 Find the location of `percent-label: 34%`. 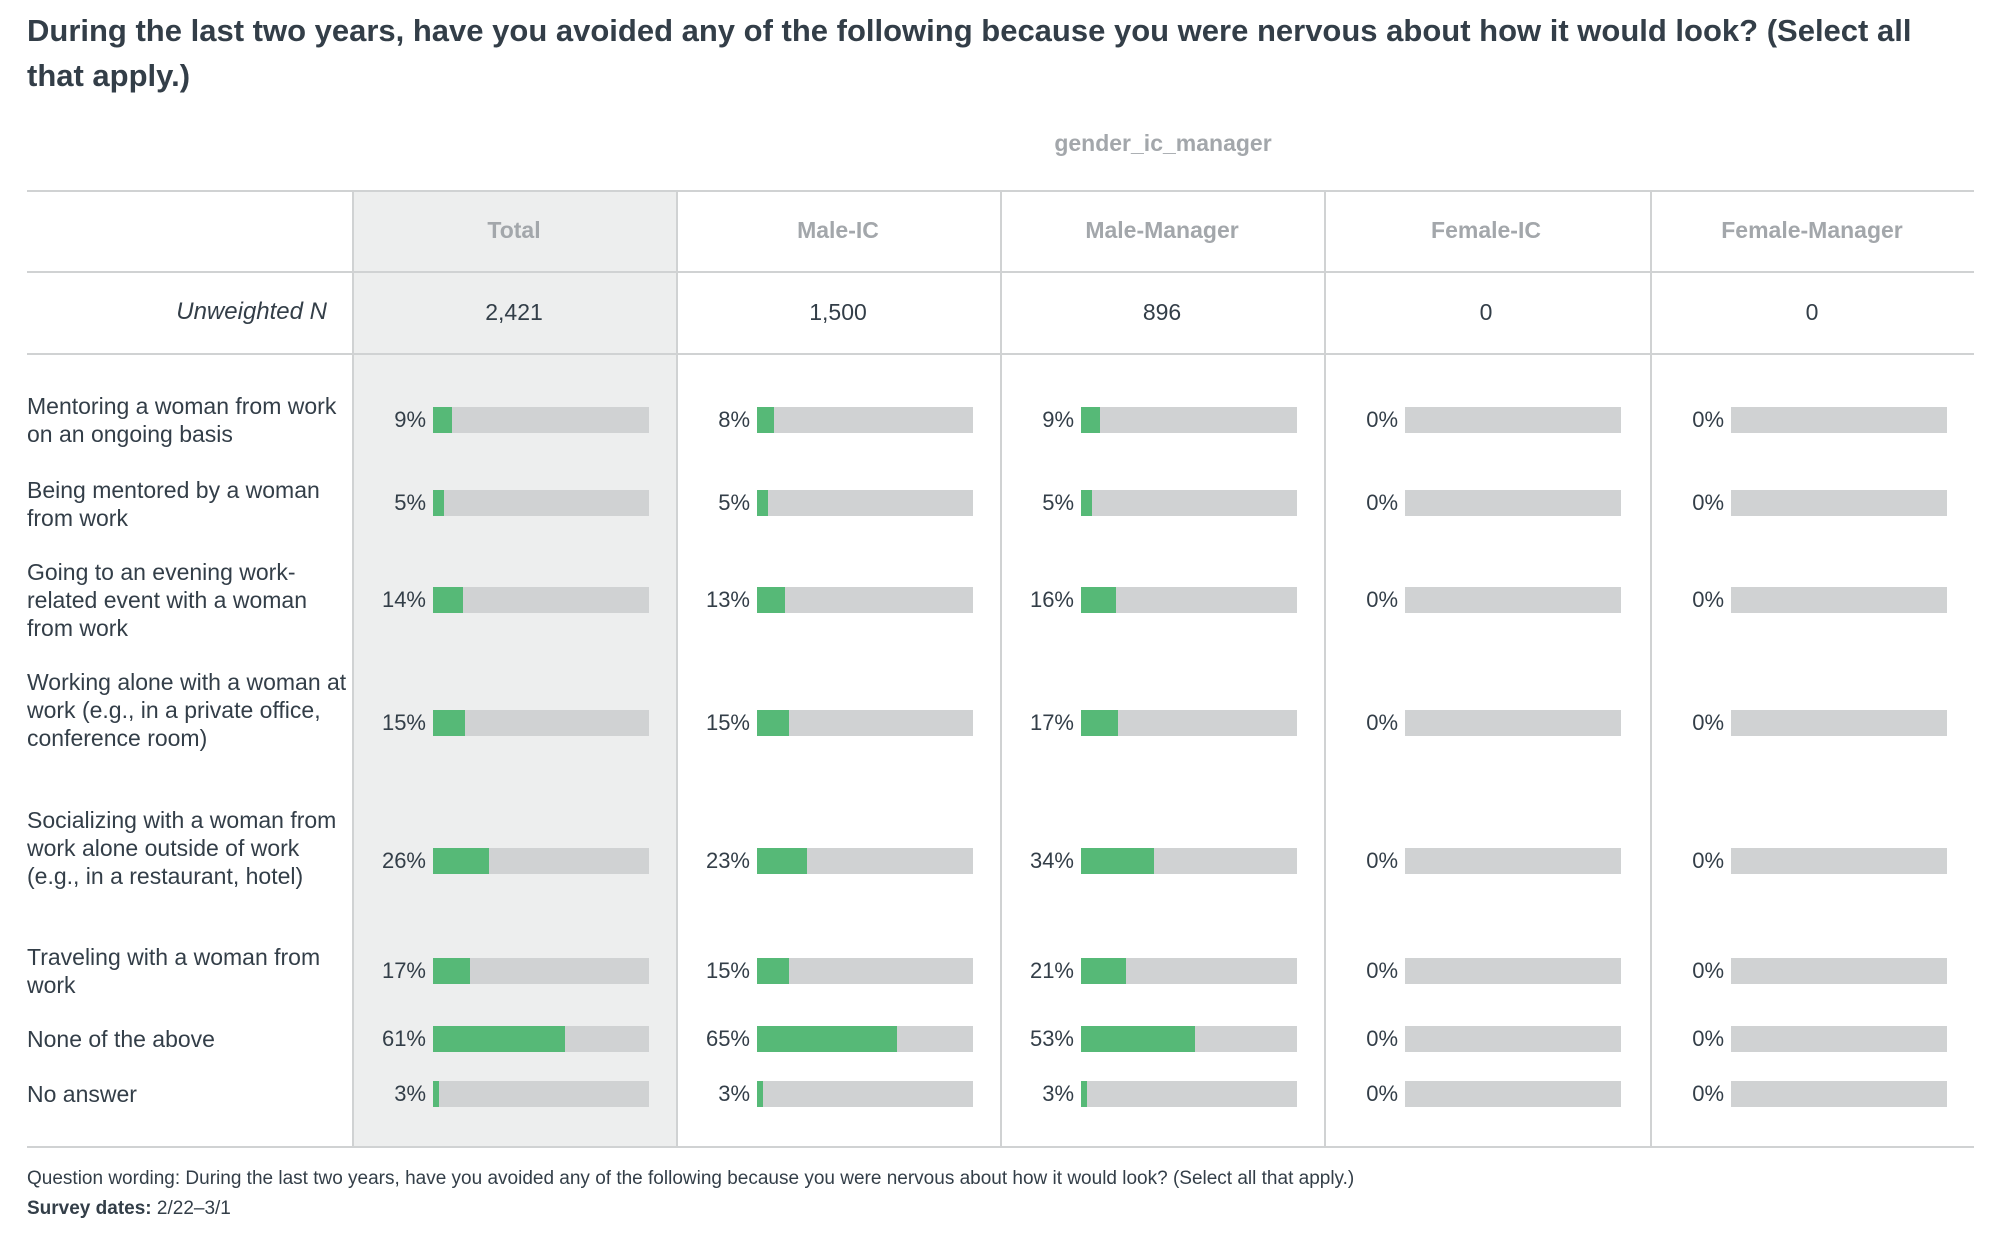

percent-label: 34% is located at coordinates (1051, 860).